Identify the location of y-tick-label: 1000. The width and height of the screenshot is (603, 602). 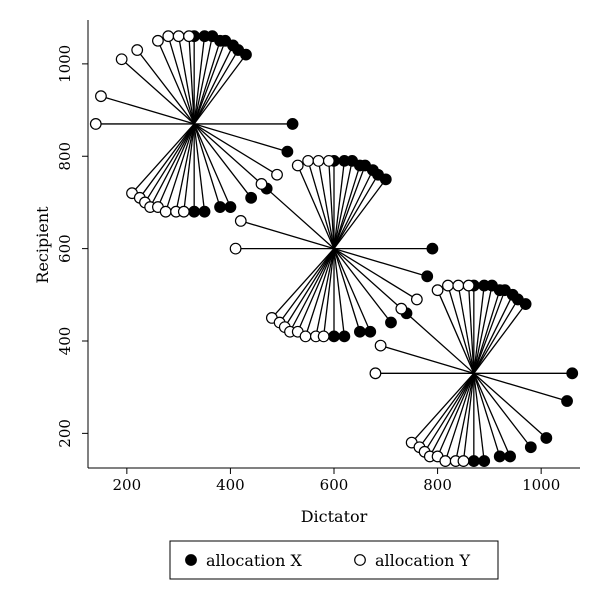
(65, 64).